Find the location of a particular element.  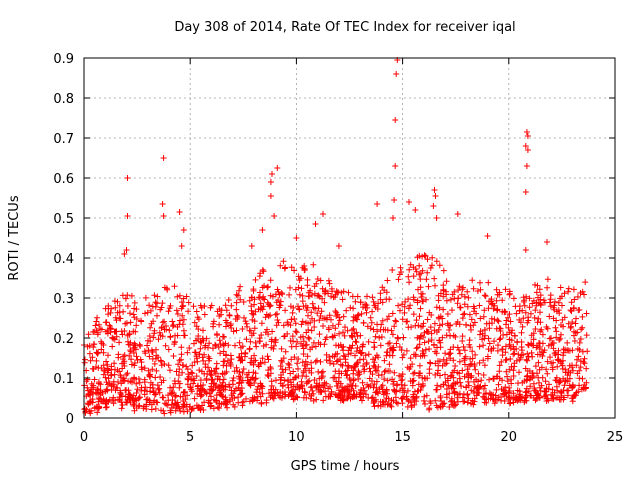

y-tick-label: 0.8 is located at coordinates (63, 99).